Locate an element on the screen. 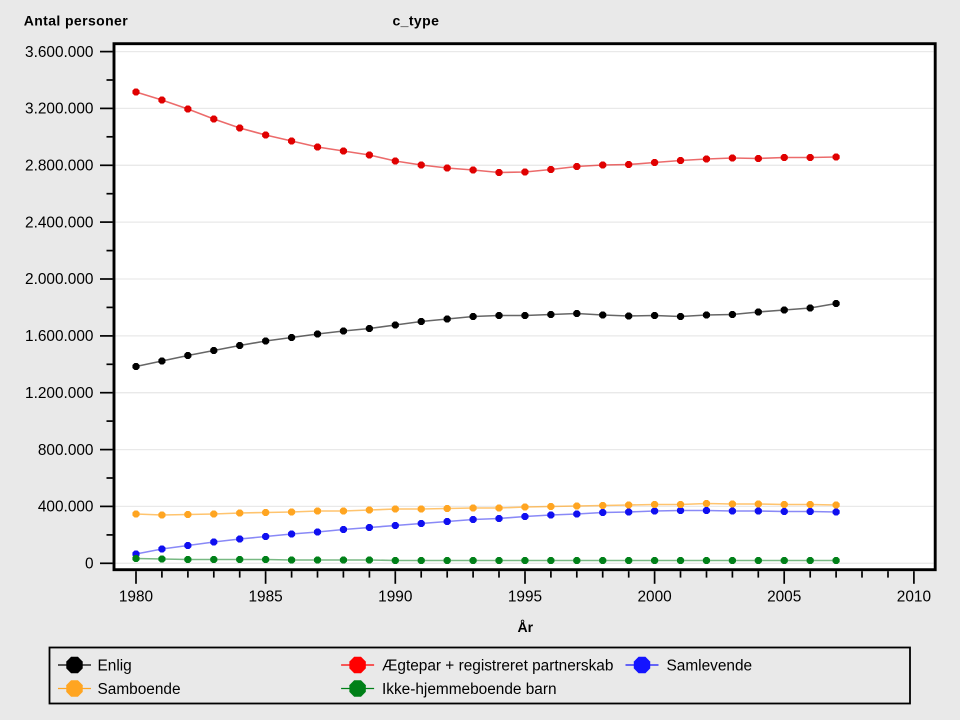 The height and width of the screenshot is (720, 960). svg-text: c_type is located at coordinates (416, 21).